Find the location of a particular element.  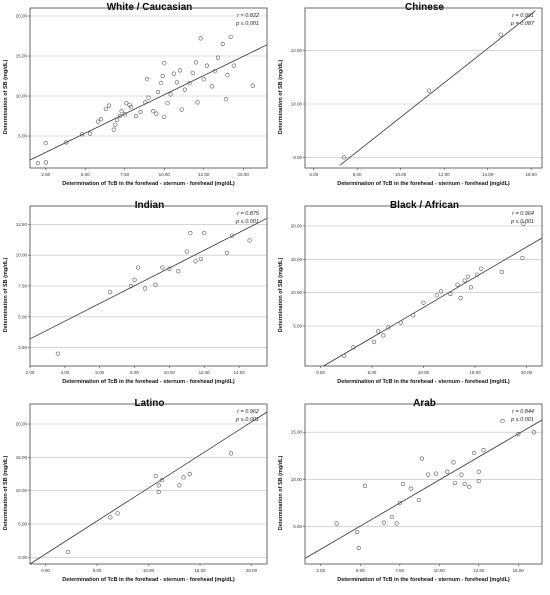

x-tick-label: 15.00 is located at coordinates (519, 570).